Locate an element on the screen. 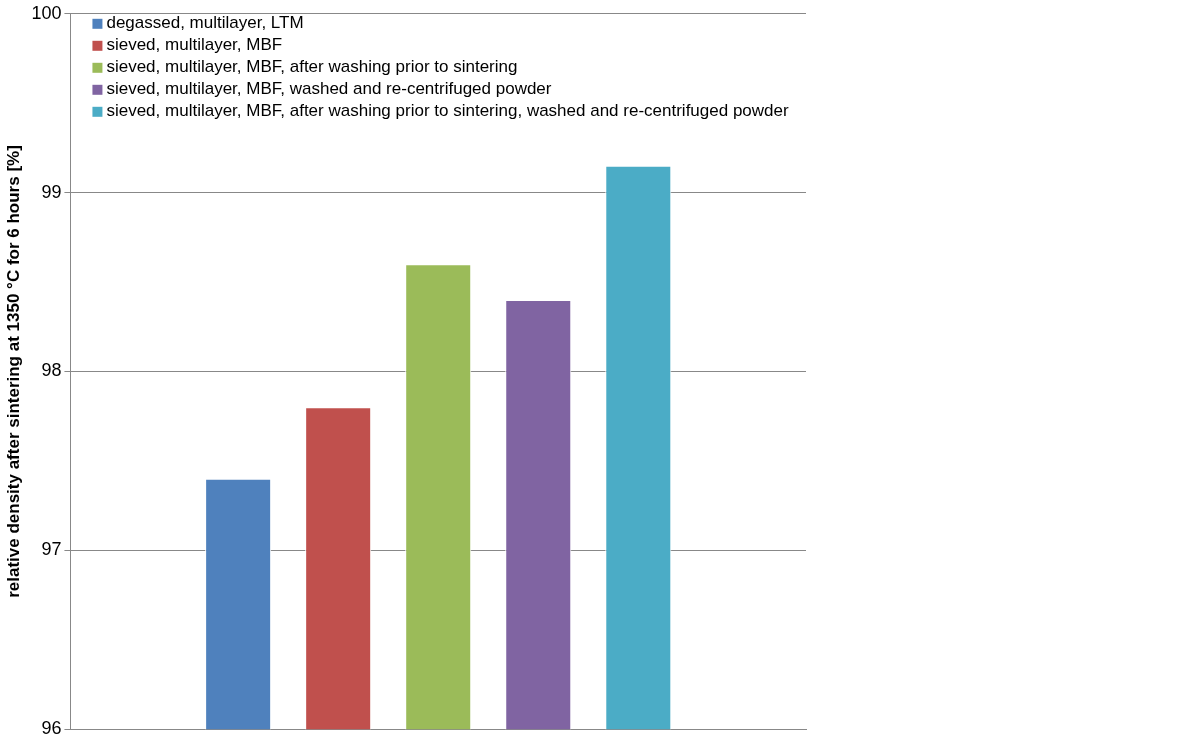  y-tick-label: 98 is located at coordinates (51, 370).